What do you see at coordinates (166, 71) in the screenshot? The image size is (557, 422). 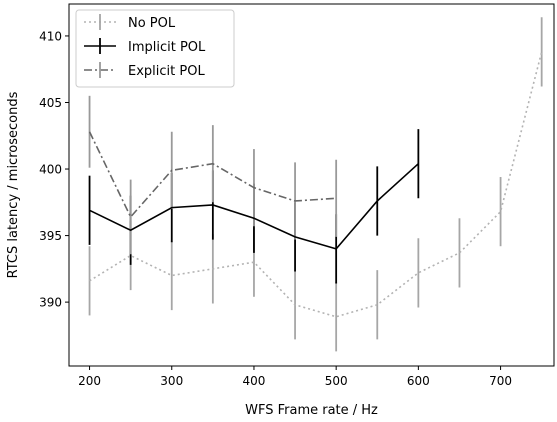 I see `legend-label: Explicit POL` at bounding box center [166, 71].